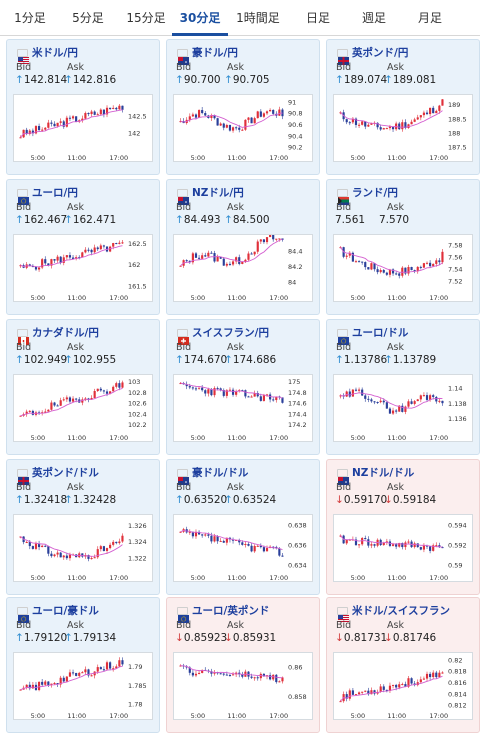 The image size is (480, 735). I want to click on pair-name-link: NZドル/円, so click(218, 193).